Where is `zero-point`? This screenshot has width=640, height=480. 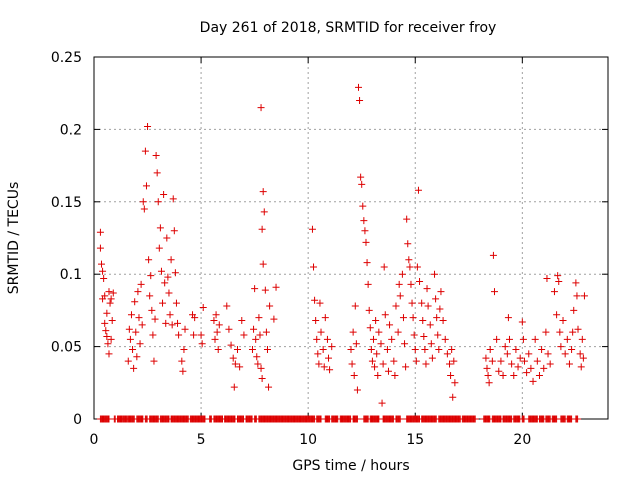 zero-point is located at coordinates (475, 419).